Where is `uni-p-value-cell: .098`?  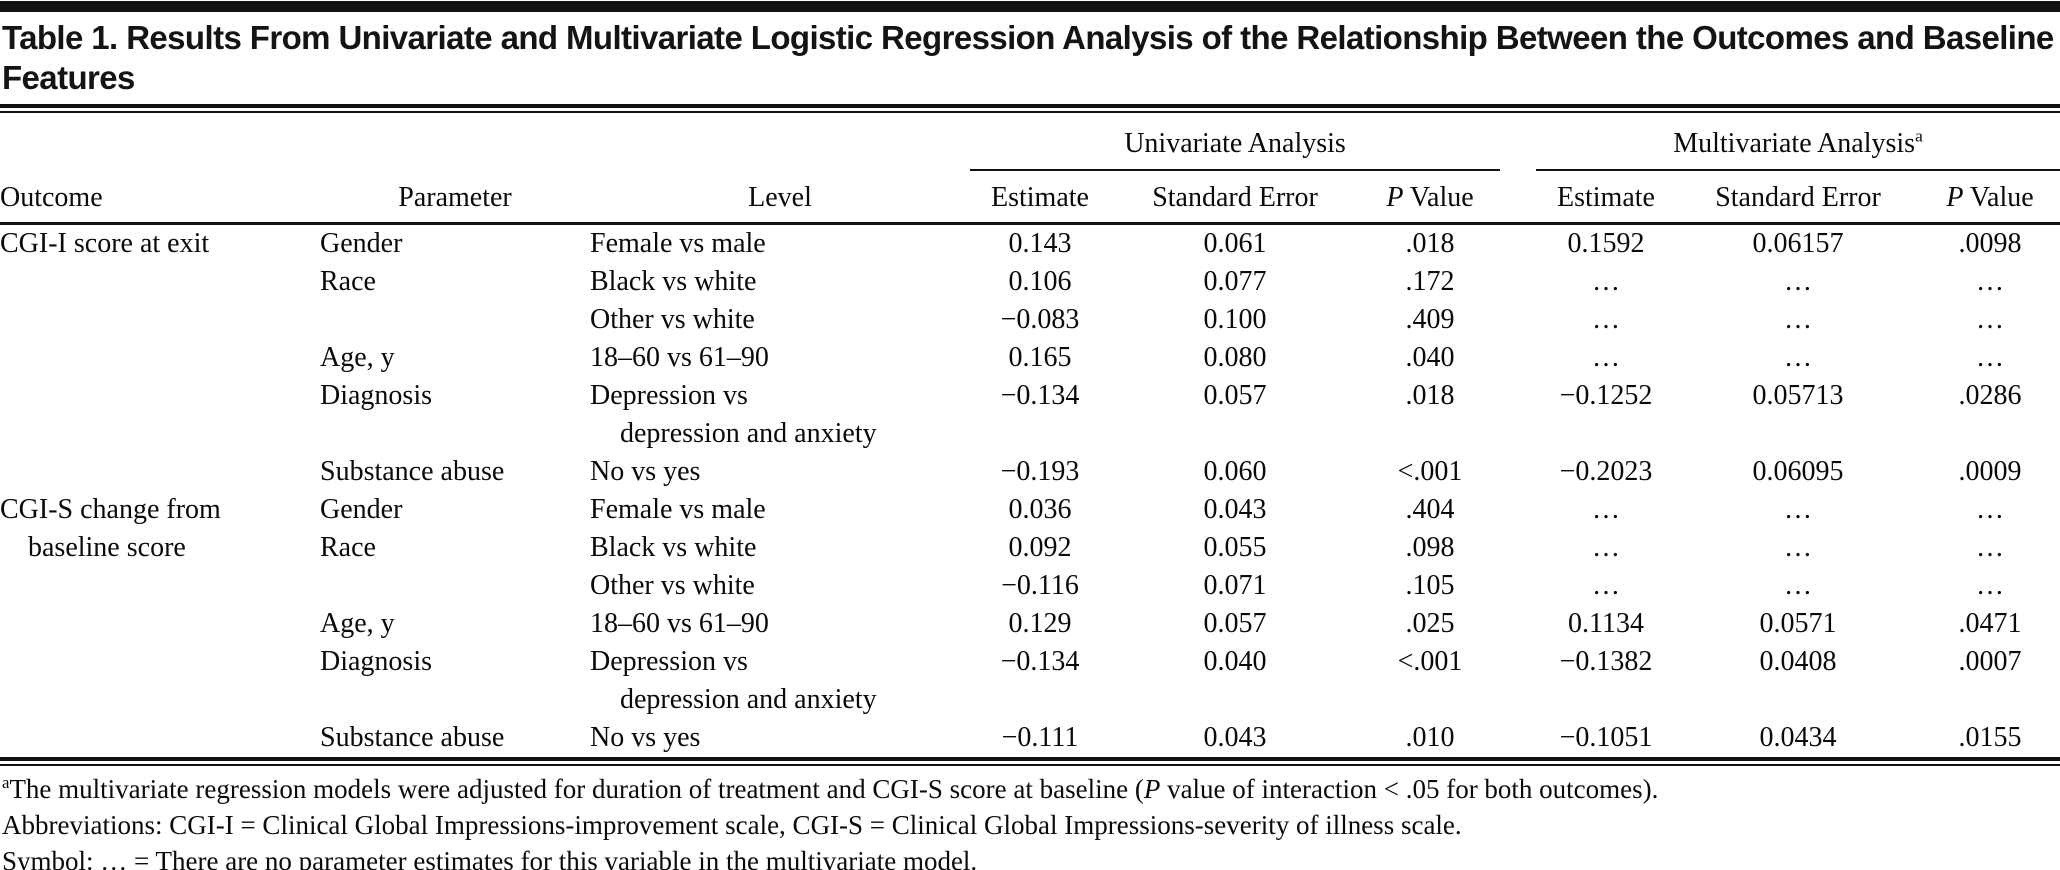 uni-p-value-cell: .098 is located at coordinates (1430, 547).